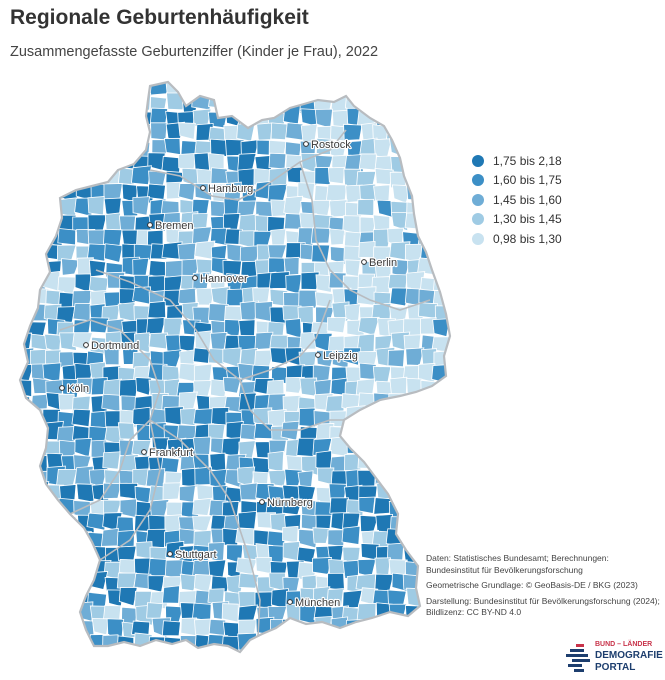  What do you see at coordinates (527, 199) in the screenshot?
I see `legend-label: 1,45 bis 1,60` at bounding box center [527, 199].